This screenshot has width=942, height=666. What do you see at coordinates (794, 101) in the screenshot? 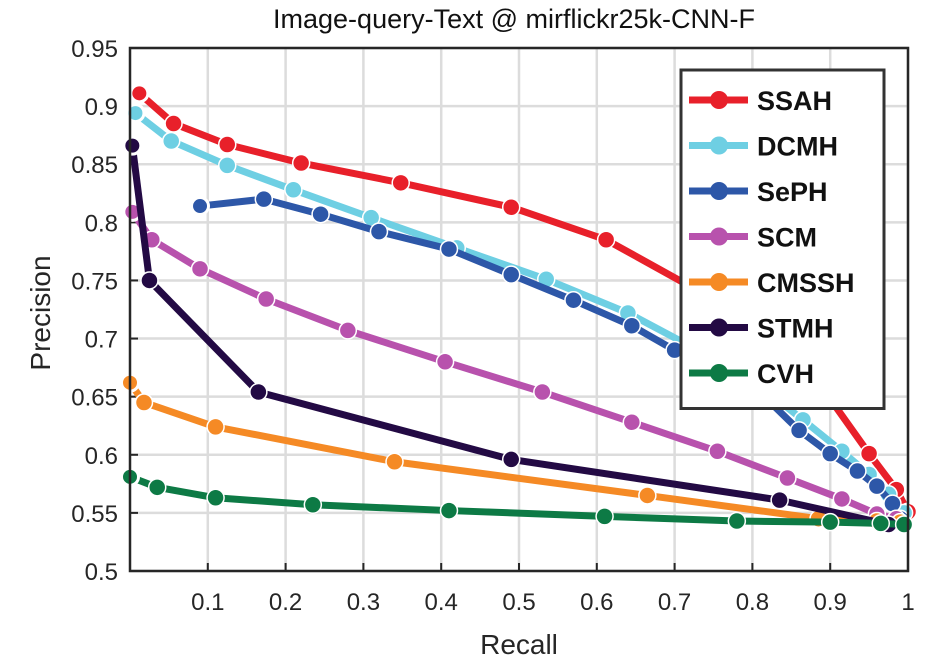
I see `legend-label: SSAH` at bounding box center [794, 101].